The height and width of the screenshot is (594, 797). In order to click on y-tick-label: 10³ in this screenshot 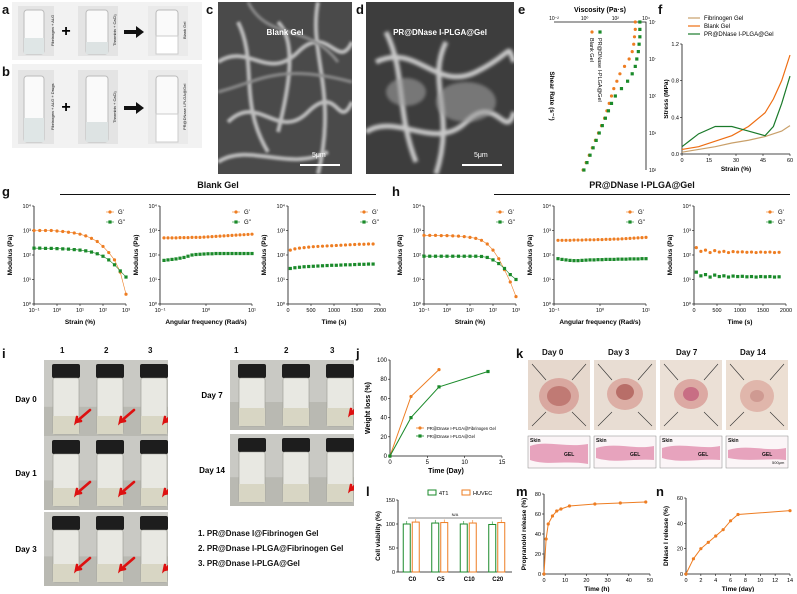, I will do `click(27, 232)`.